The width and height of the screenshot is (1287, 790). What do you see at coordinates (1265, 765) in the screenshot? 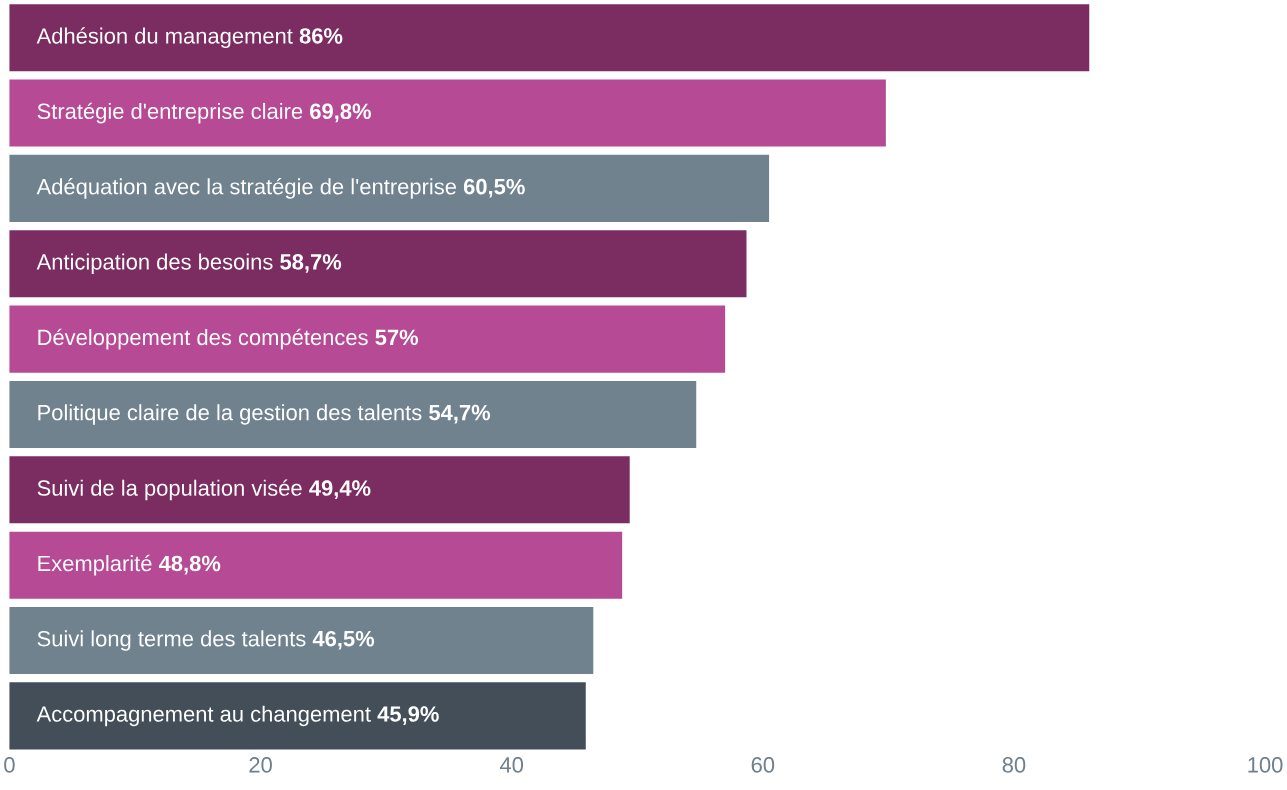
I see `x-tick-label: 100` at bounding box center [1265, 765].